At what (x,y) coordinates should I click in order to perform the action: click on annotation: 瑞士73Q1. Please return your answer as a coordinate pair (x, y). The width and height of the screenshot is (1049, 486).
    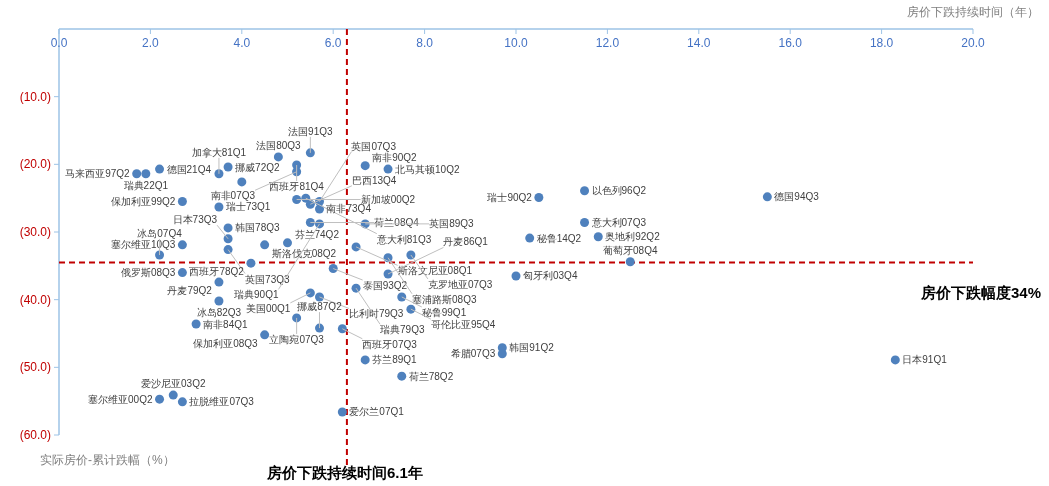
    Looking at the image, I should click on (248, 207).